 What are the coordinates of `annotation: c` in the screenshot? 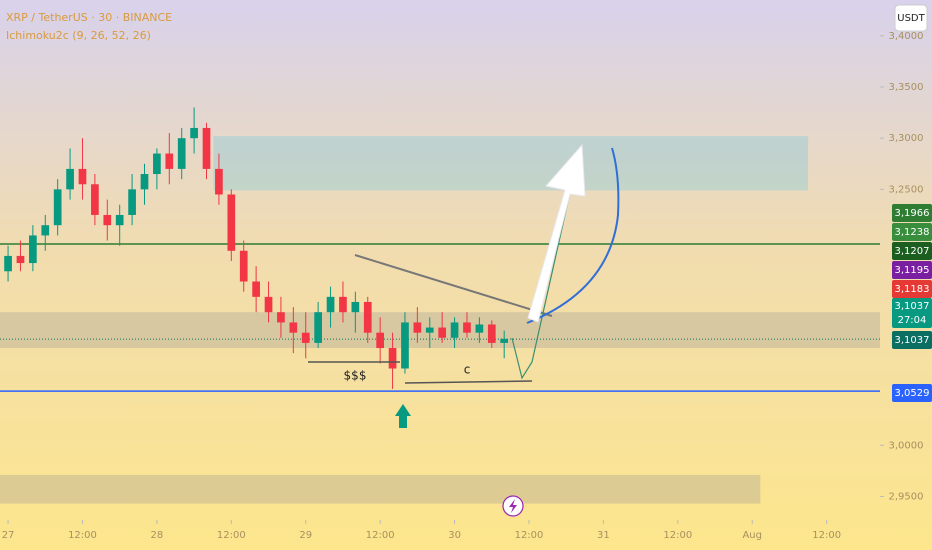 It's located at (467, 370).